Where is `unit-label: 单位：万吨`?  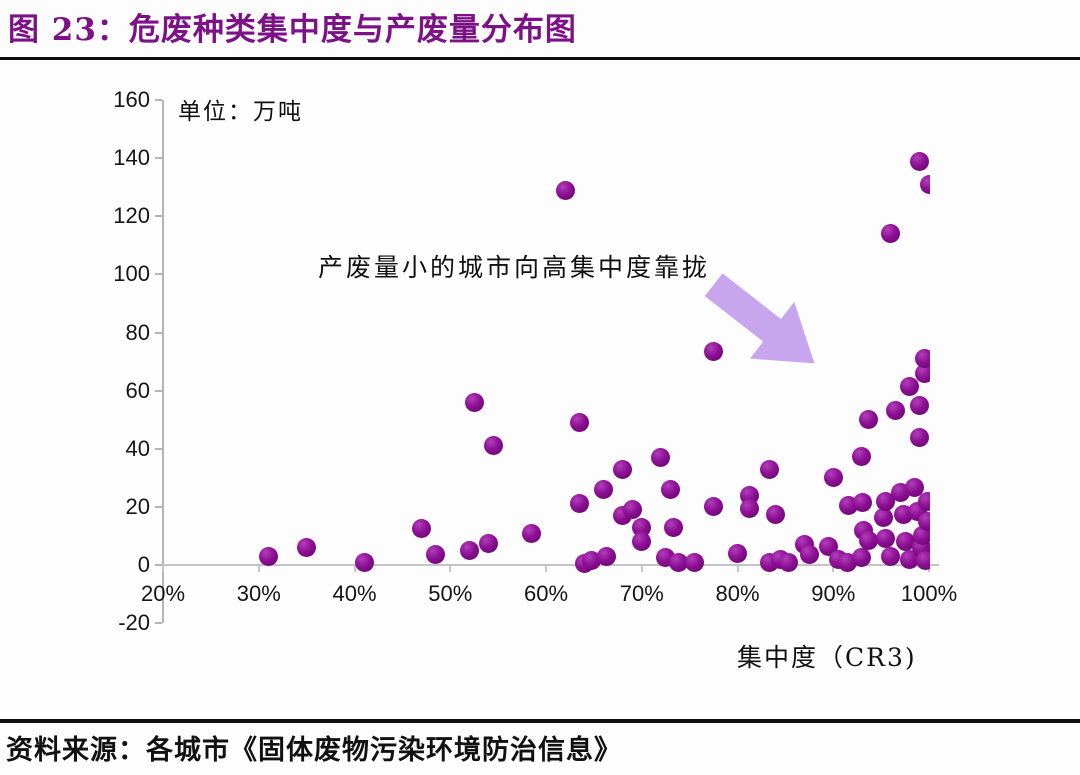 unit-label: 单位：万吨 is located at coordinates (240, 112).